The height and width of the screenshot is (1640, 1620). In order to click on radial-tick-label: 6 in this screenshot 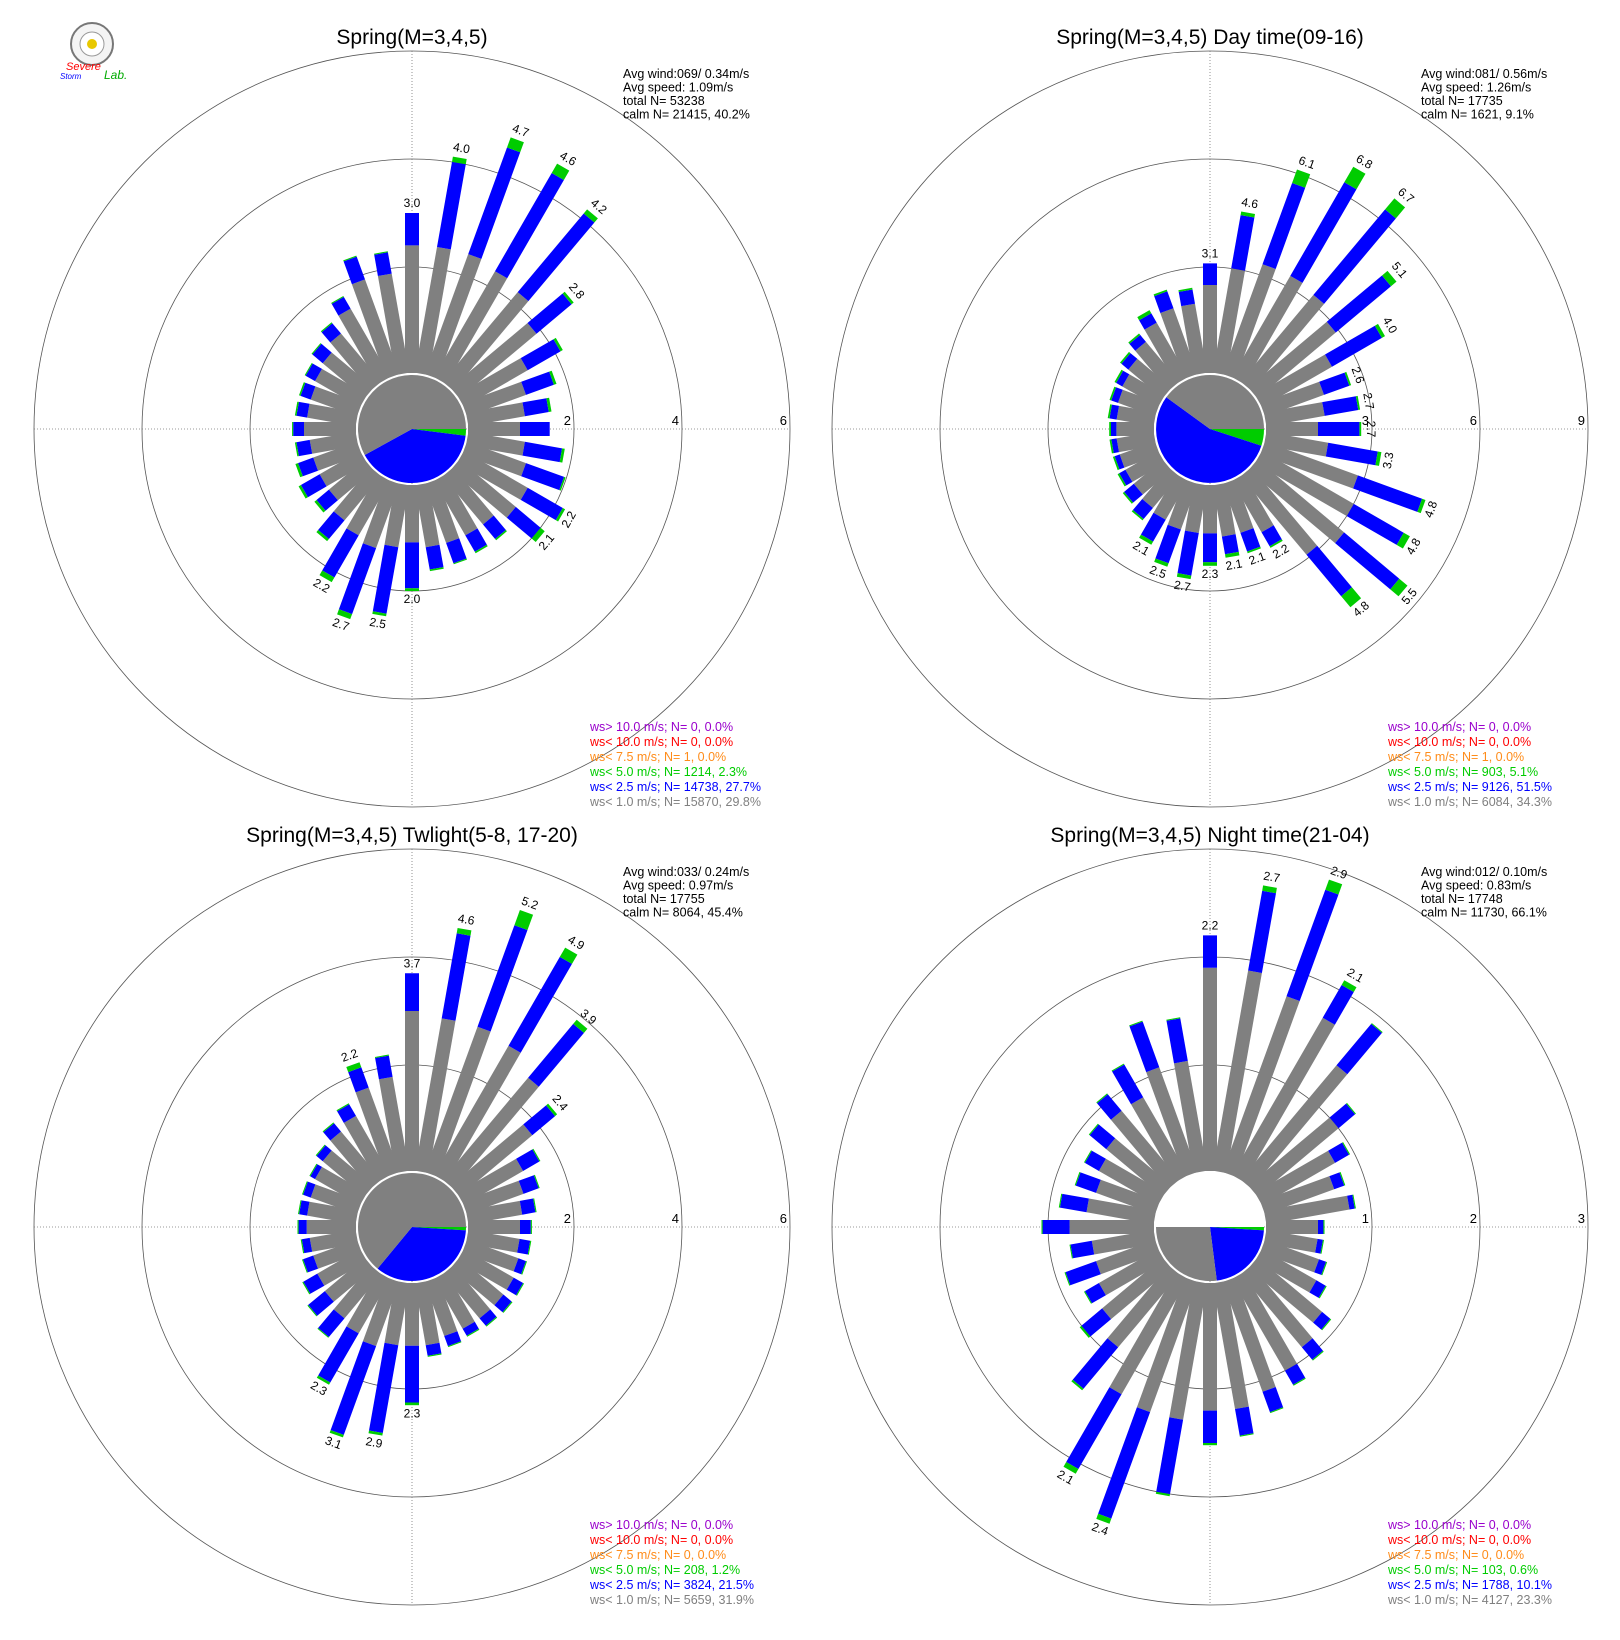, I will do `click(783, 420)`.